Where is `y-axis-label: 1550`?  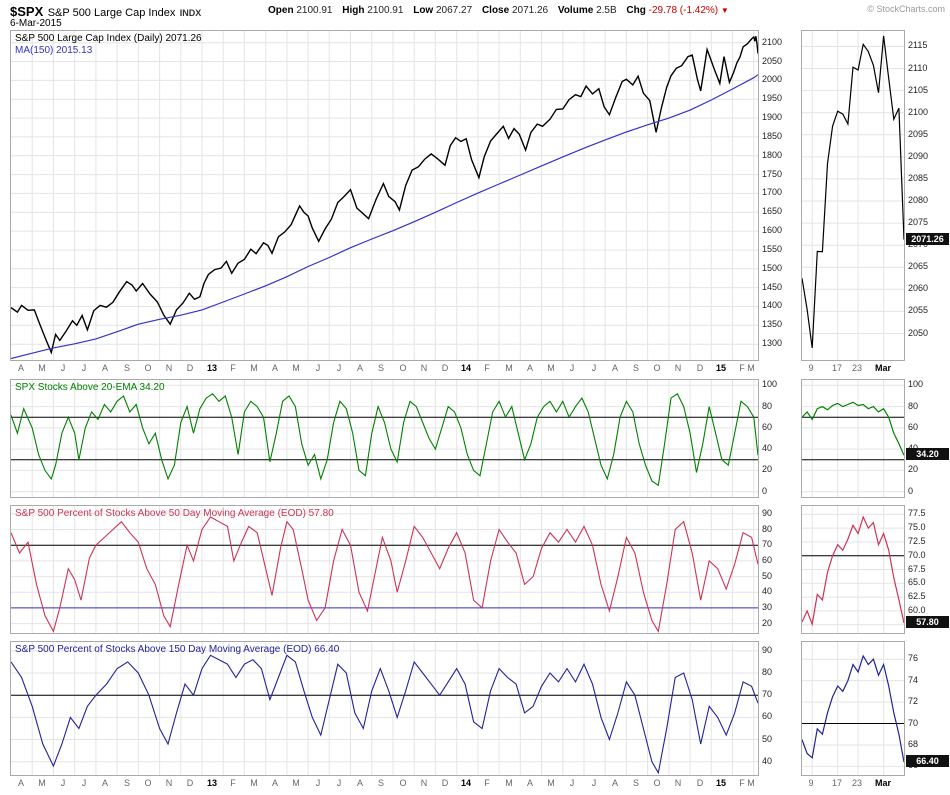
y-axis-label: 1550 is located at coordinates (772, 249).